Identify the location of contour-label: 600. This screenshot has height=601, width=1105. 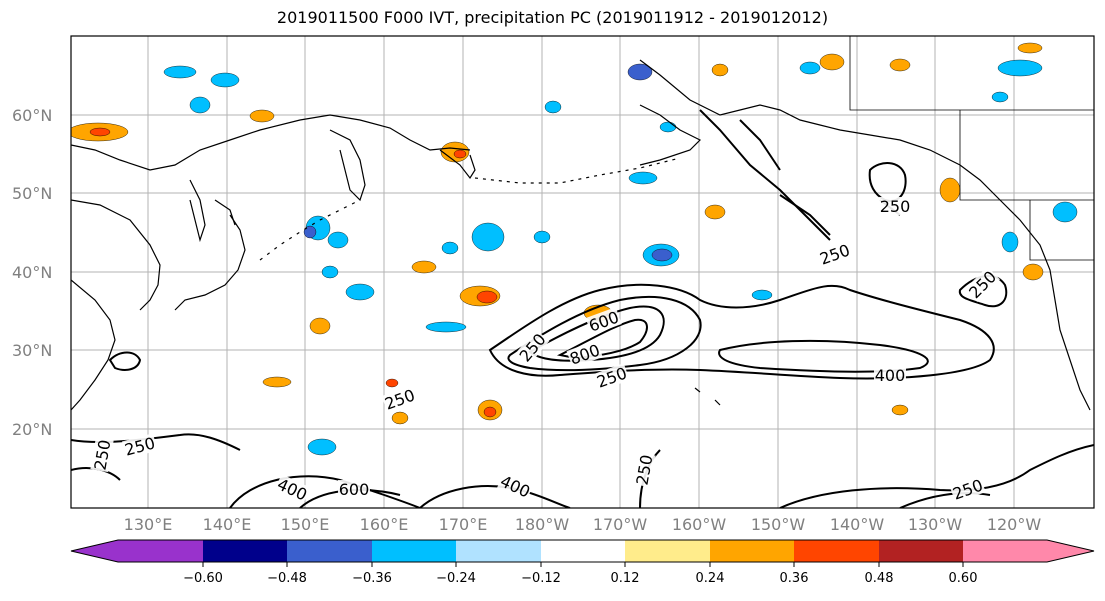
(354, 489).